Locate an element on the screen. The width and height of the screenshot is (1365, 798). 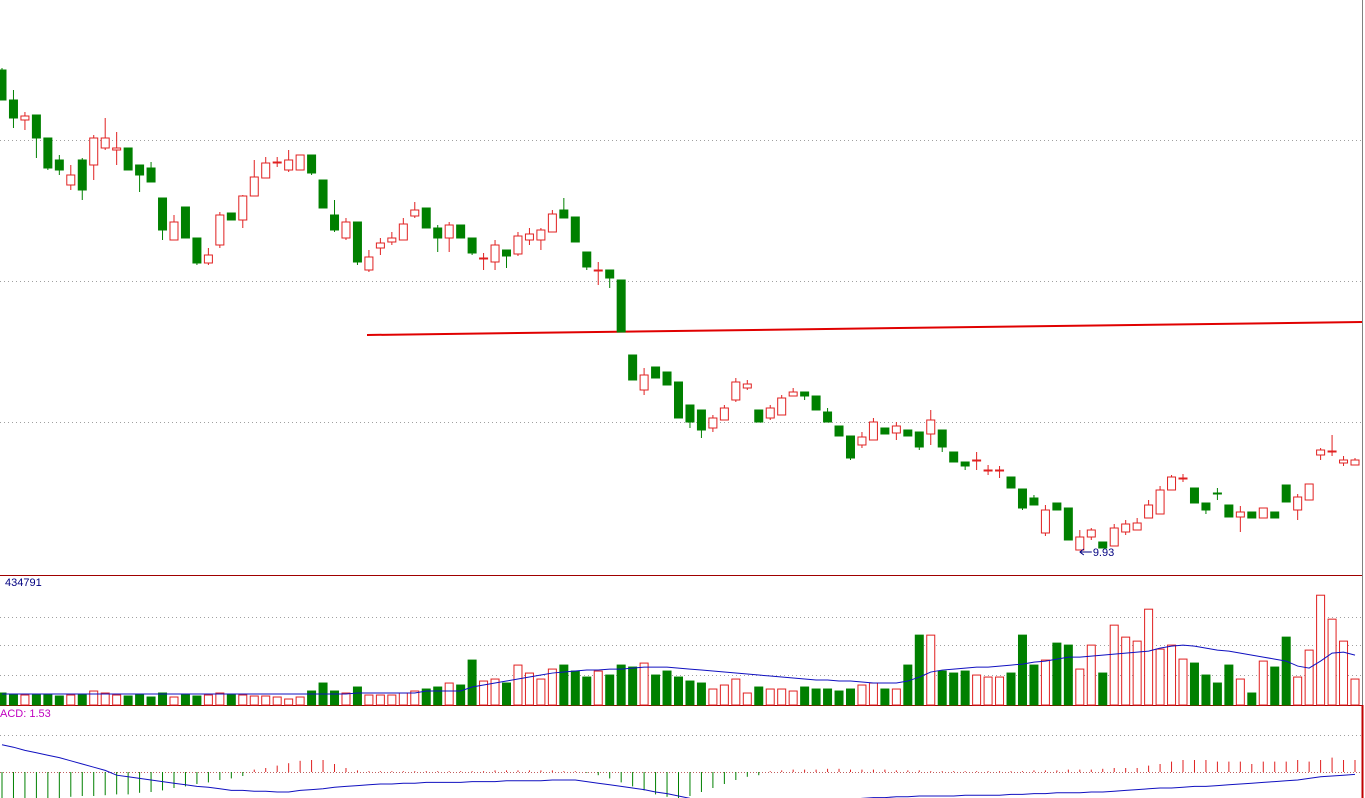
macd-label: ACD: 1.53 is located at coordinates (25, 714).